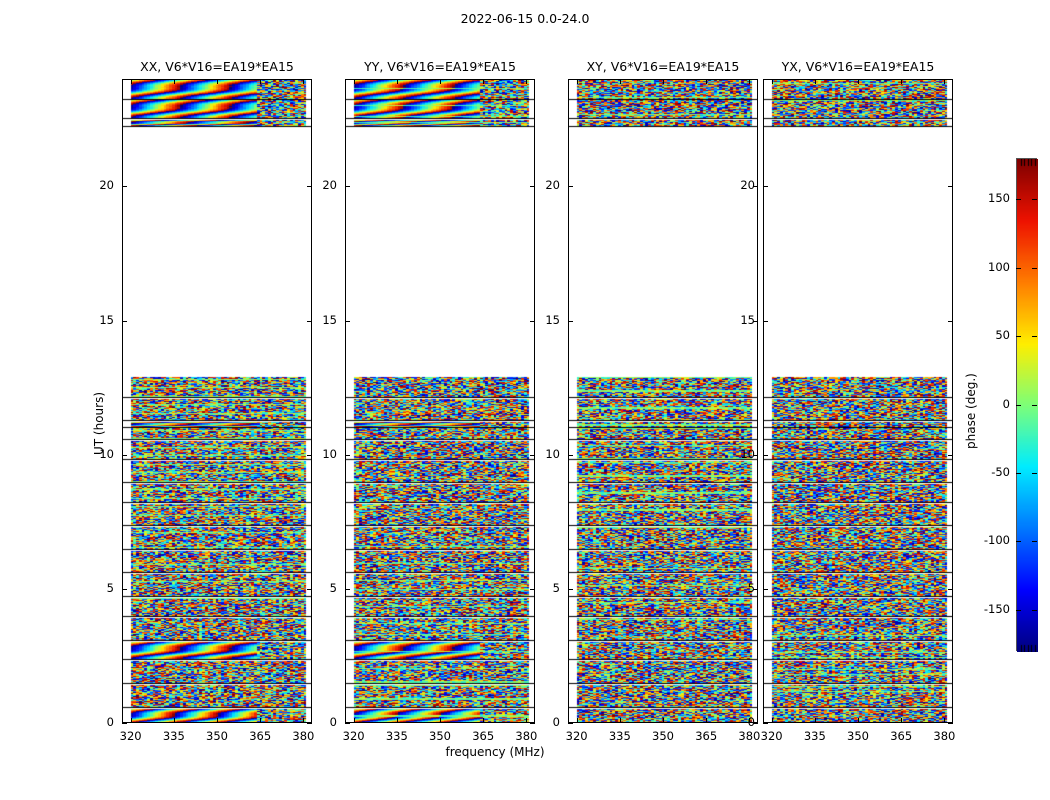 Image resolution: width=1050 pixels, height=800 pixels. I want to click on x-tick-label-xy-380: 380, so click(749, 736).